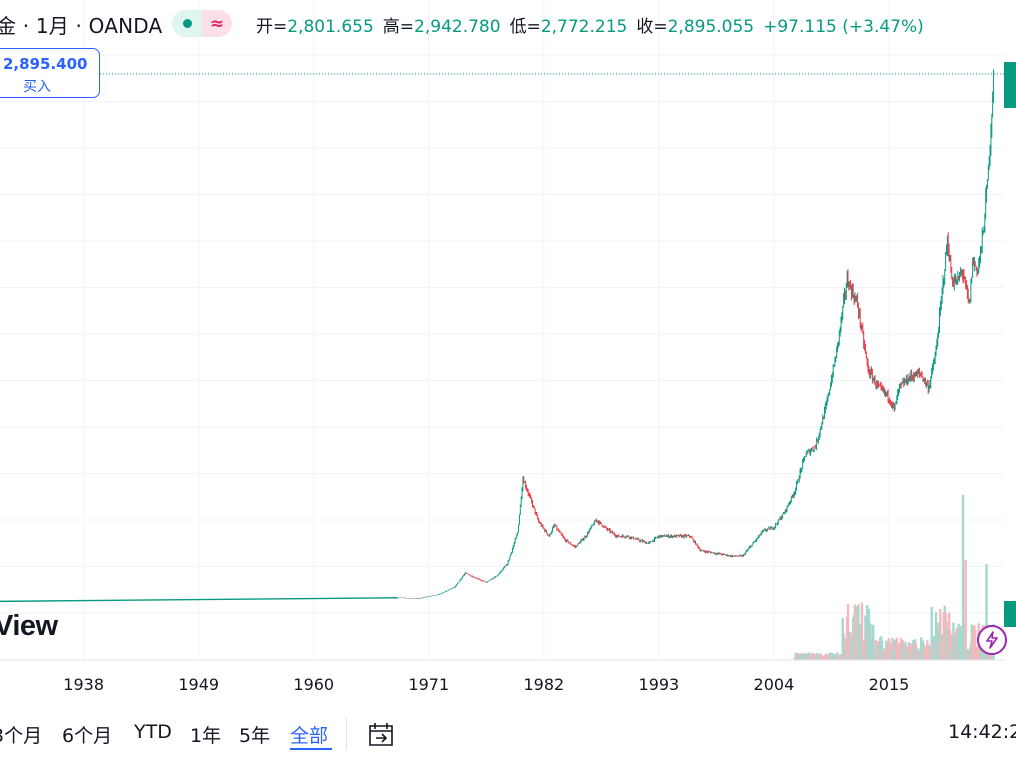 The image size is (1016, 762). What do you see at coordinates (457, 27) in the screenshot?
I see `high-value: 2,942.780` at bounding box center [457, 27].